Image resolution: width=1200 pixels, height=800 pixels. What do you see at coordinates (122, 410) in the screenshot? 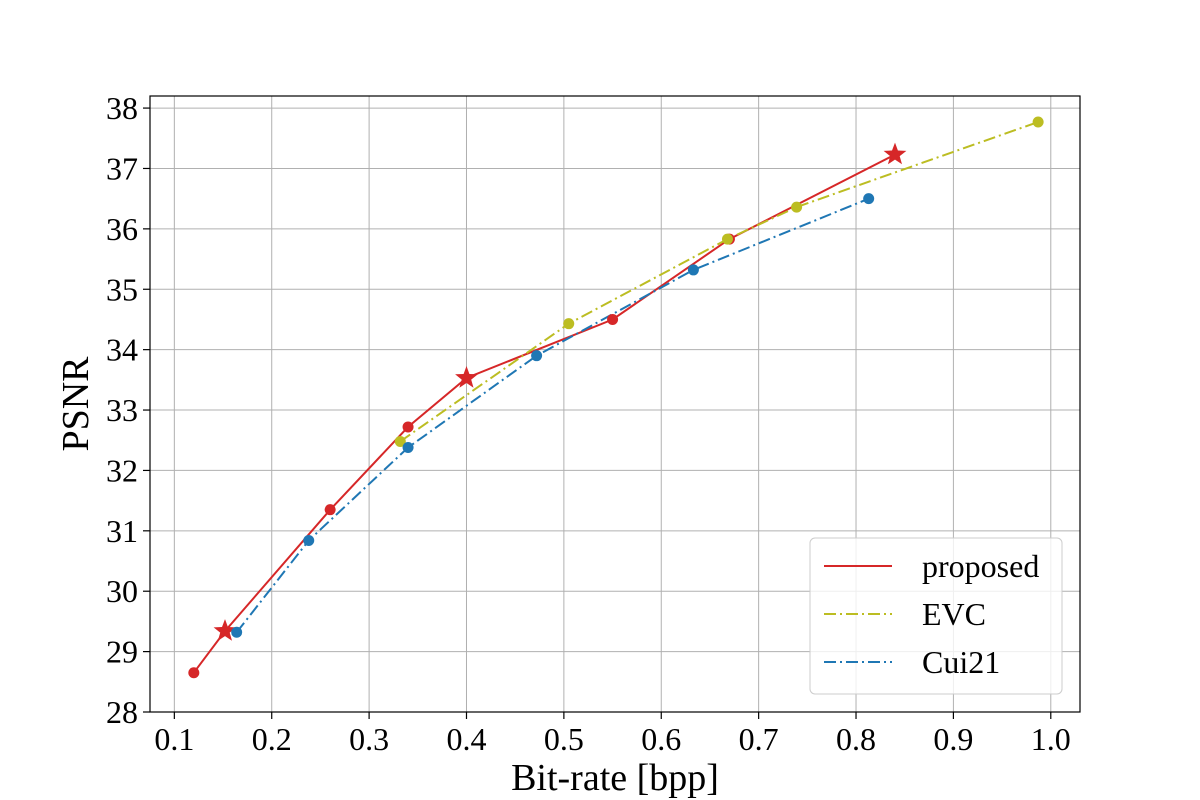
I see `y-tick-label: 33` at bounding box center [122, 410].